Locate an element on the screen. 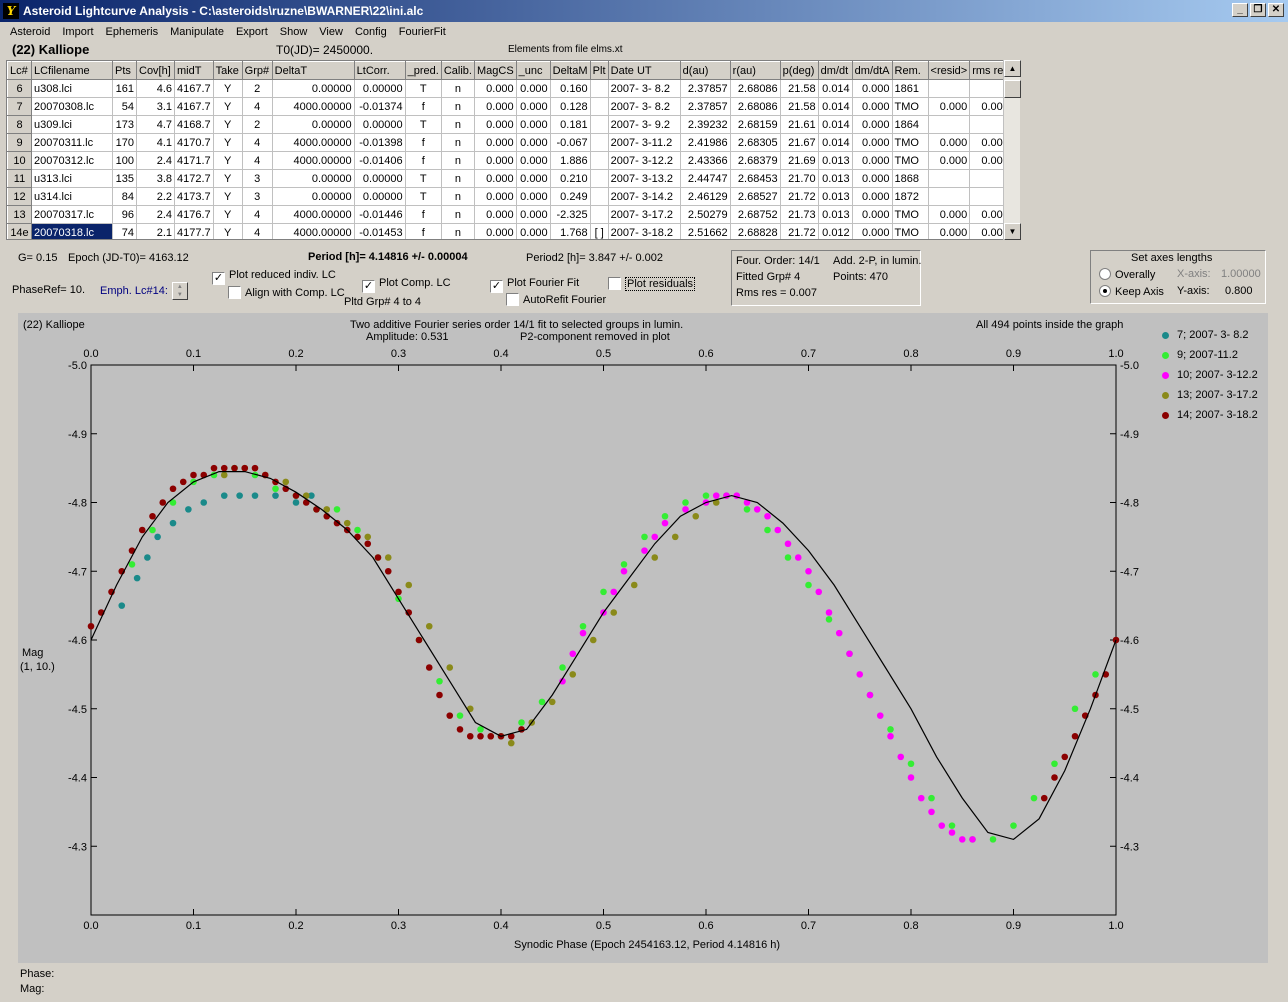 This screenshot has width=1288, height=1002. menu-fourierfit: FourierFit is located at coordinates (422, 31).